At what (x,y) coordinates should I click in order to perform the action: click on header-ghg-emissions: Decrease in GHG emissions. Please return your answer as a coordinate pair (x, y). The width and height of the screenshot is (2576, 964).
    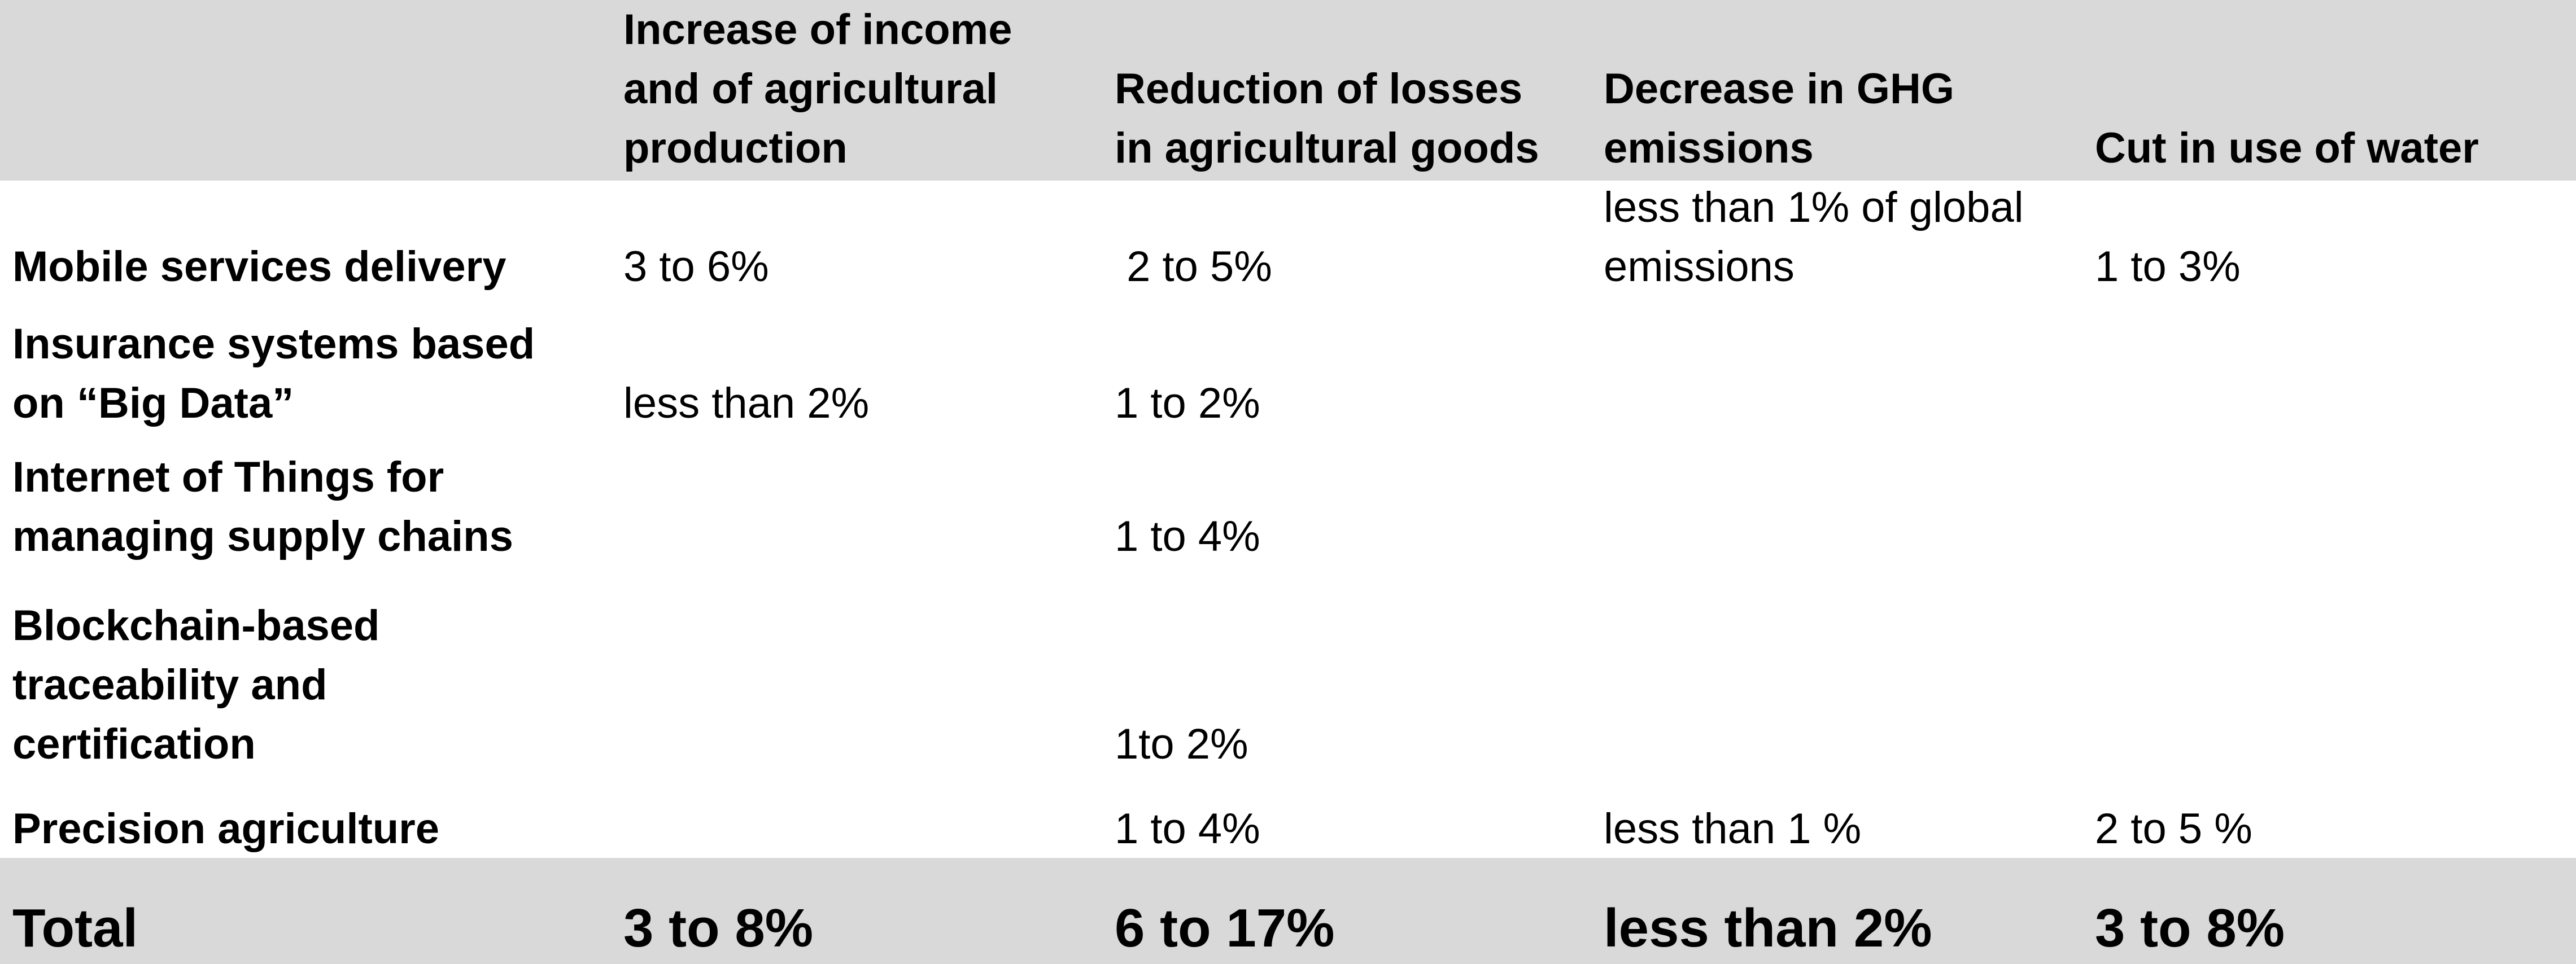
    Looking at the image, I should click on (1779, 118).